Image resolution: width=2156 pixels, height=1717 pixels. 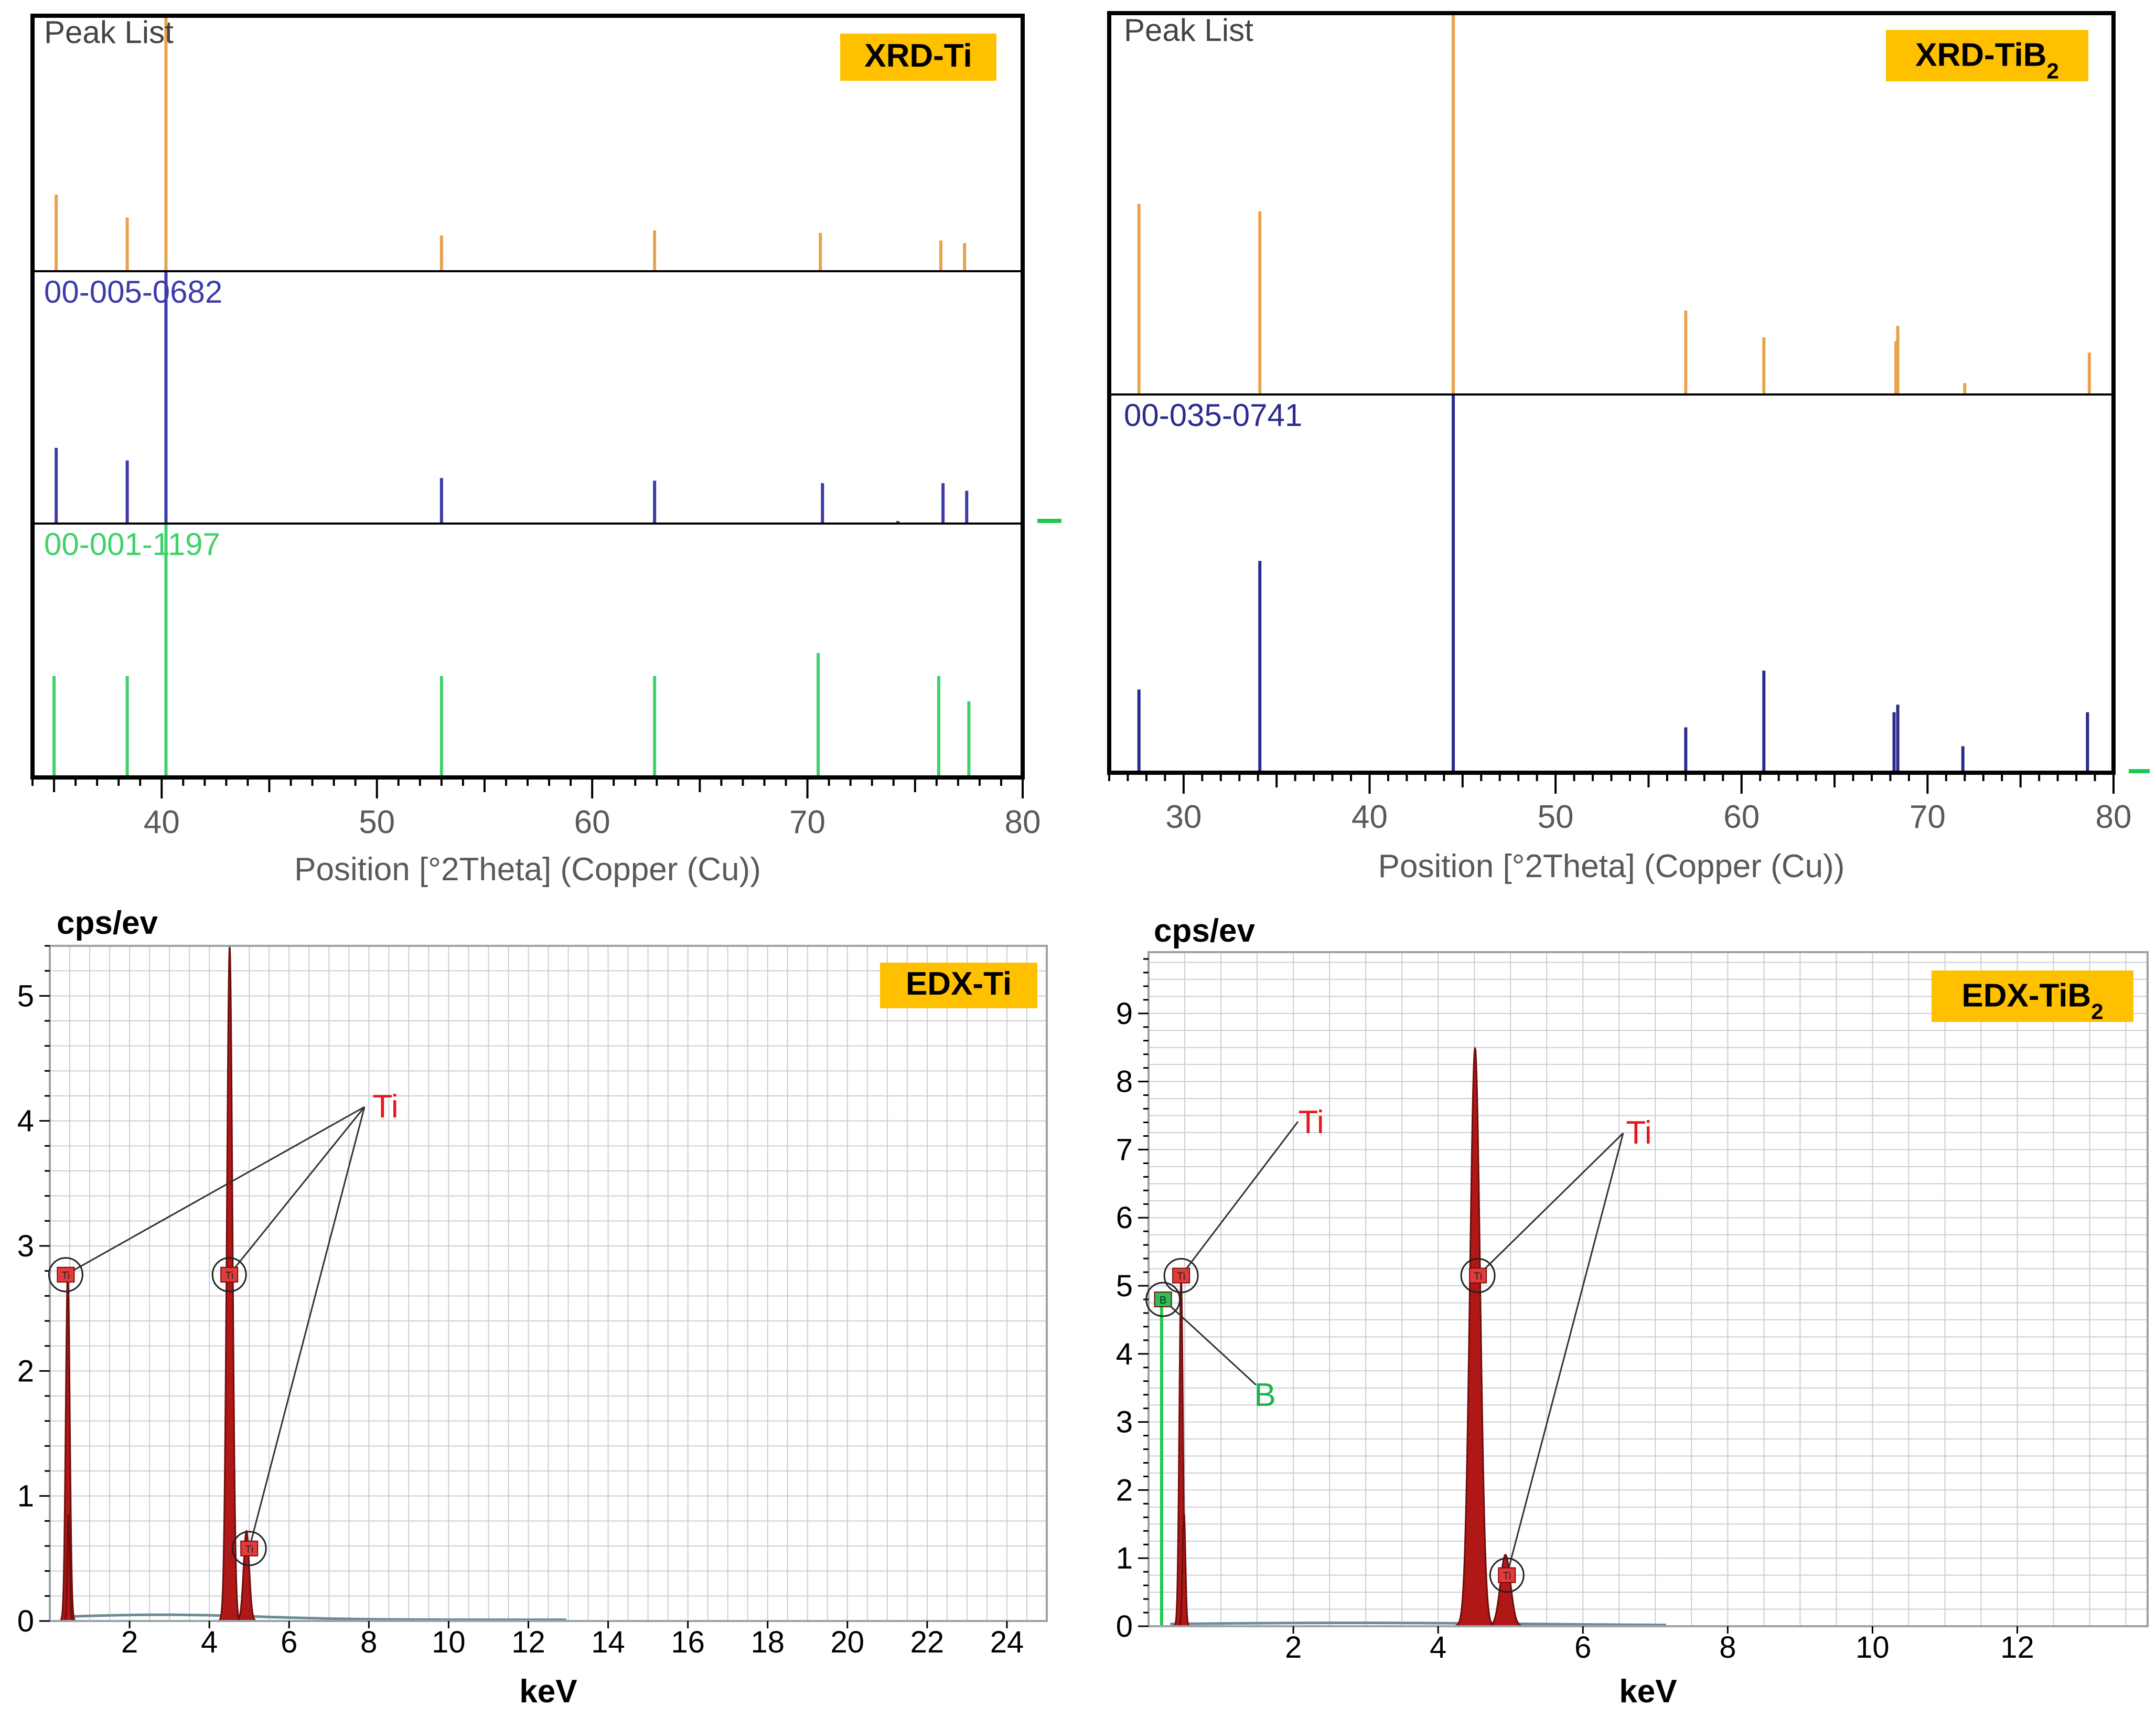 I want to click on x-tick-label: 30, so click(x=1183, y=817).